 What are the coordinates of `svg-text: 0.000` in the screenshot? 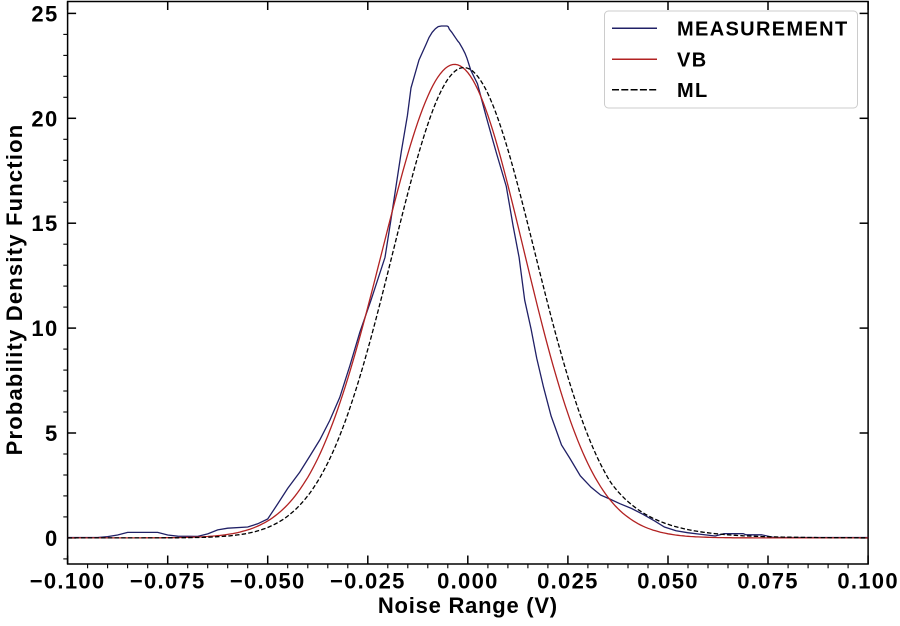 It's located at (468, 581).